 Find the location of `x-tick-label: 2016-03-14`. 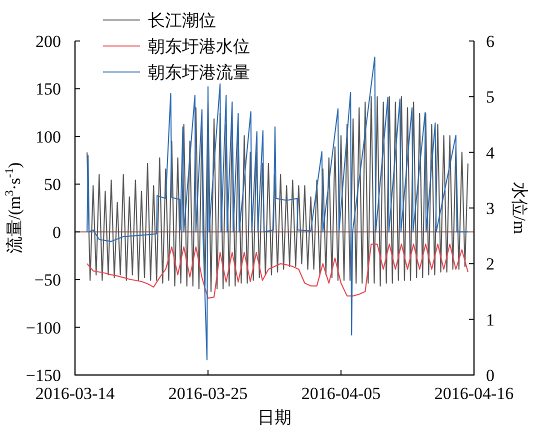

x-tick-label: 2016-03-14 is located at coordinates (75, 393).